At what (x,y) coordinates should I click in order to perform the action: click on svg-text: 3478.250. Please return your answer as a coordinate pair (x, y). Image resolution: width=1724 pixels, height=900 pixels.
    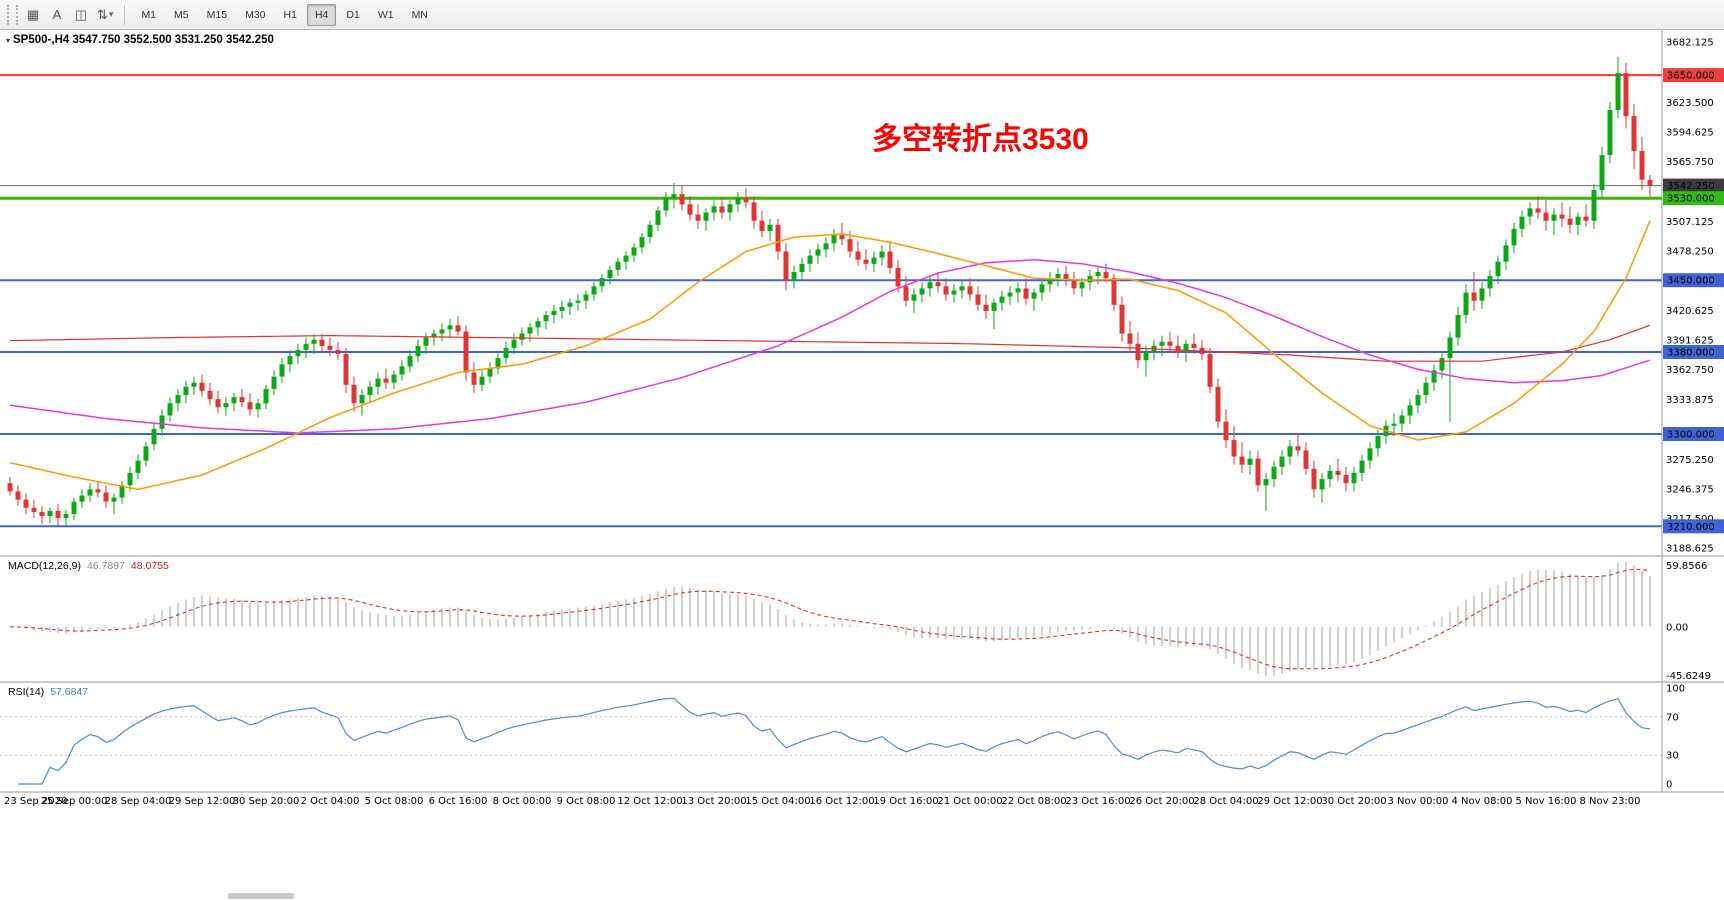
    Looking at the image, I should click on (1690, 252).